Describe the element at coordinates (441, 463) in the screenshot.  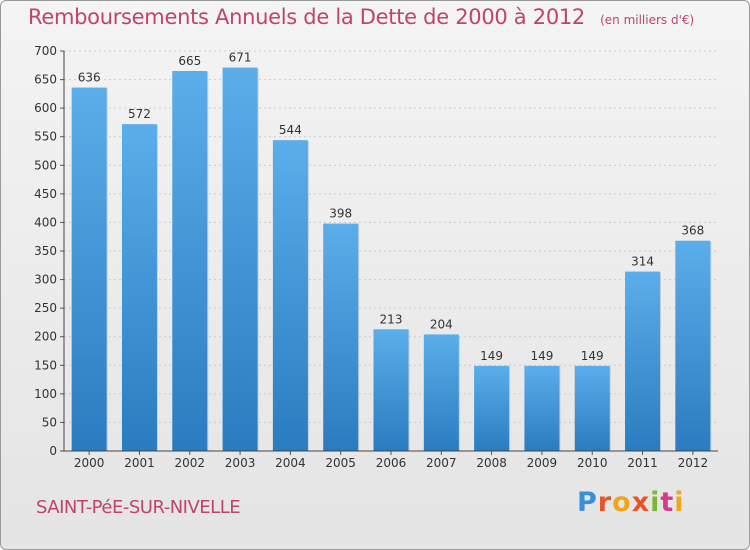
I see `x-tick-label: 2007` at that location.